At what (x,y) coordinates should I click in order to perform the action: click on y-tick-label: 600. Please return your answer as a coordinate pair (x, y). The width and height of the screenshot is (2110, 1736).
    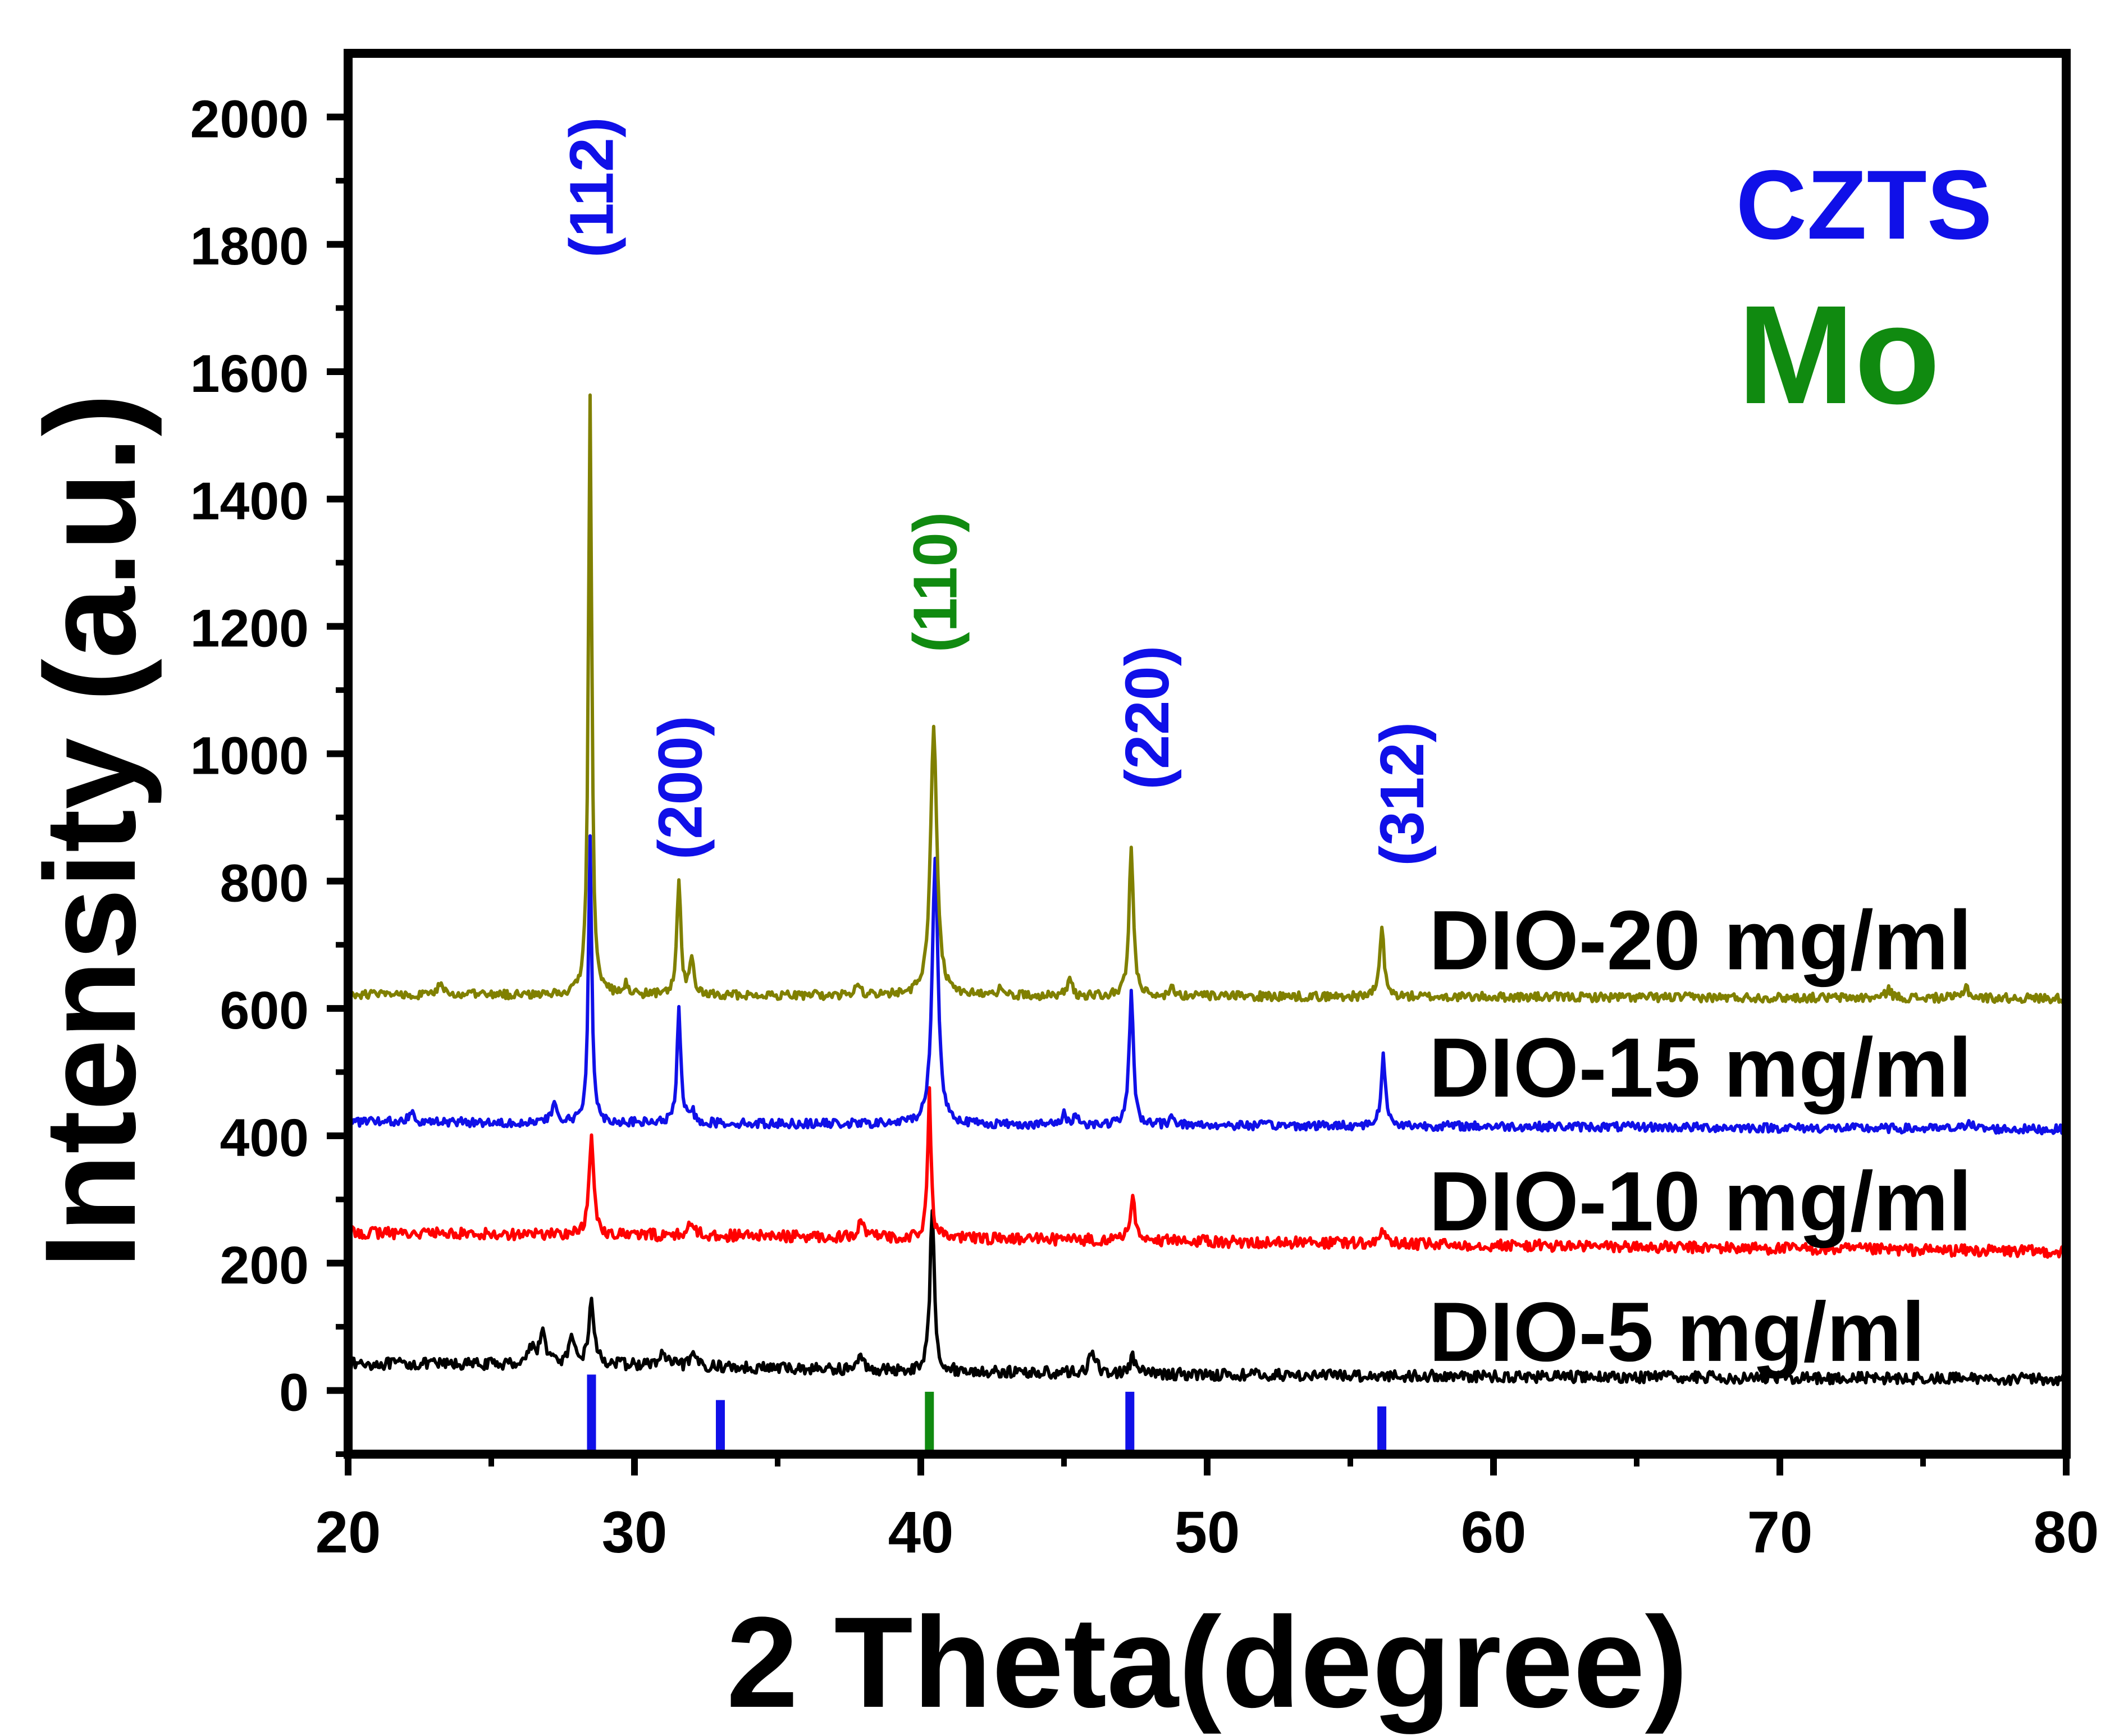
    Looking at the image, I should click on (264, 1011).